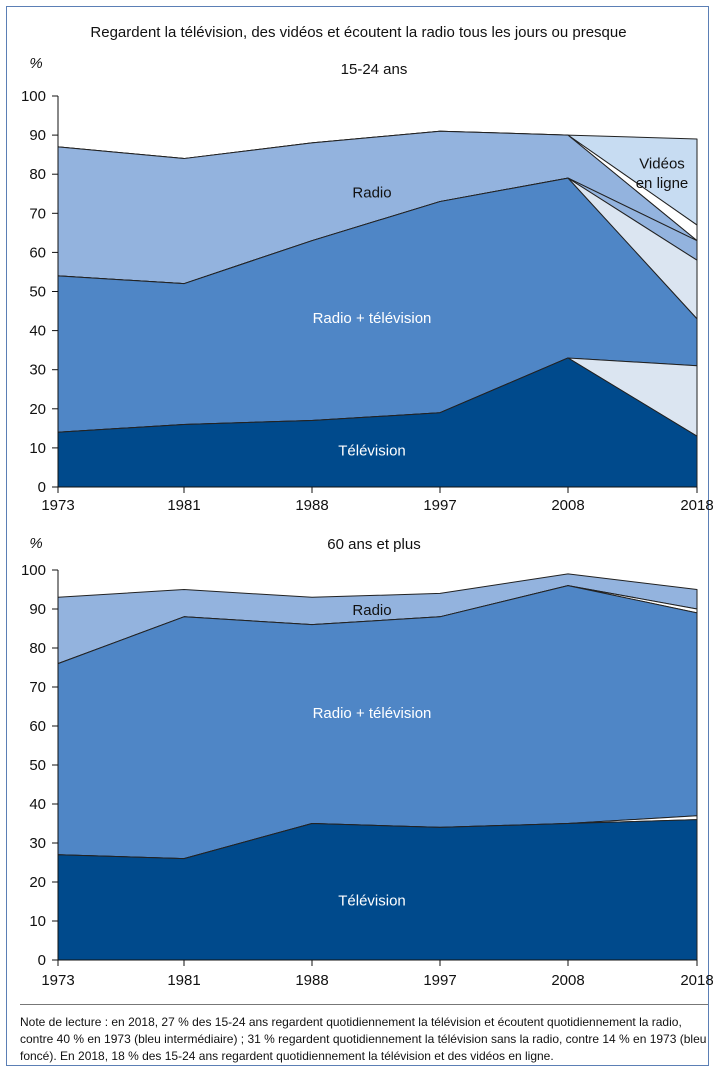  What do you see at coordinates (374, 69) in the screenshot?
I see `chart-title: 15-24 ans` at bounding box center [374, 69].